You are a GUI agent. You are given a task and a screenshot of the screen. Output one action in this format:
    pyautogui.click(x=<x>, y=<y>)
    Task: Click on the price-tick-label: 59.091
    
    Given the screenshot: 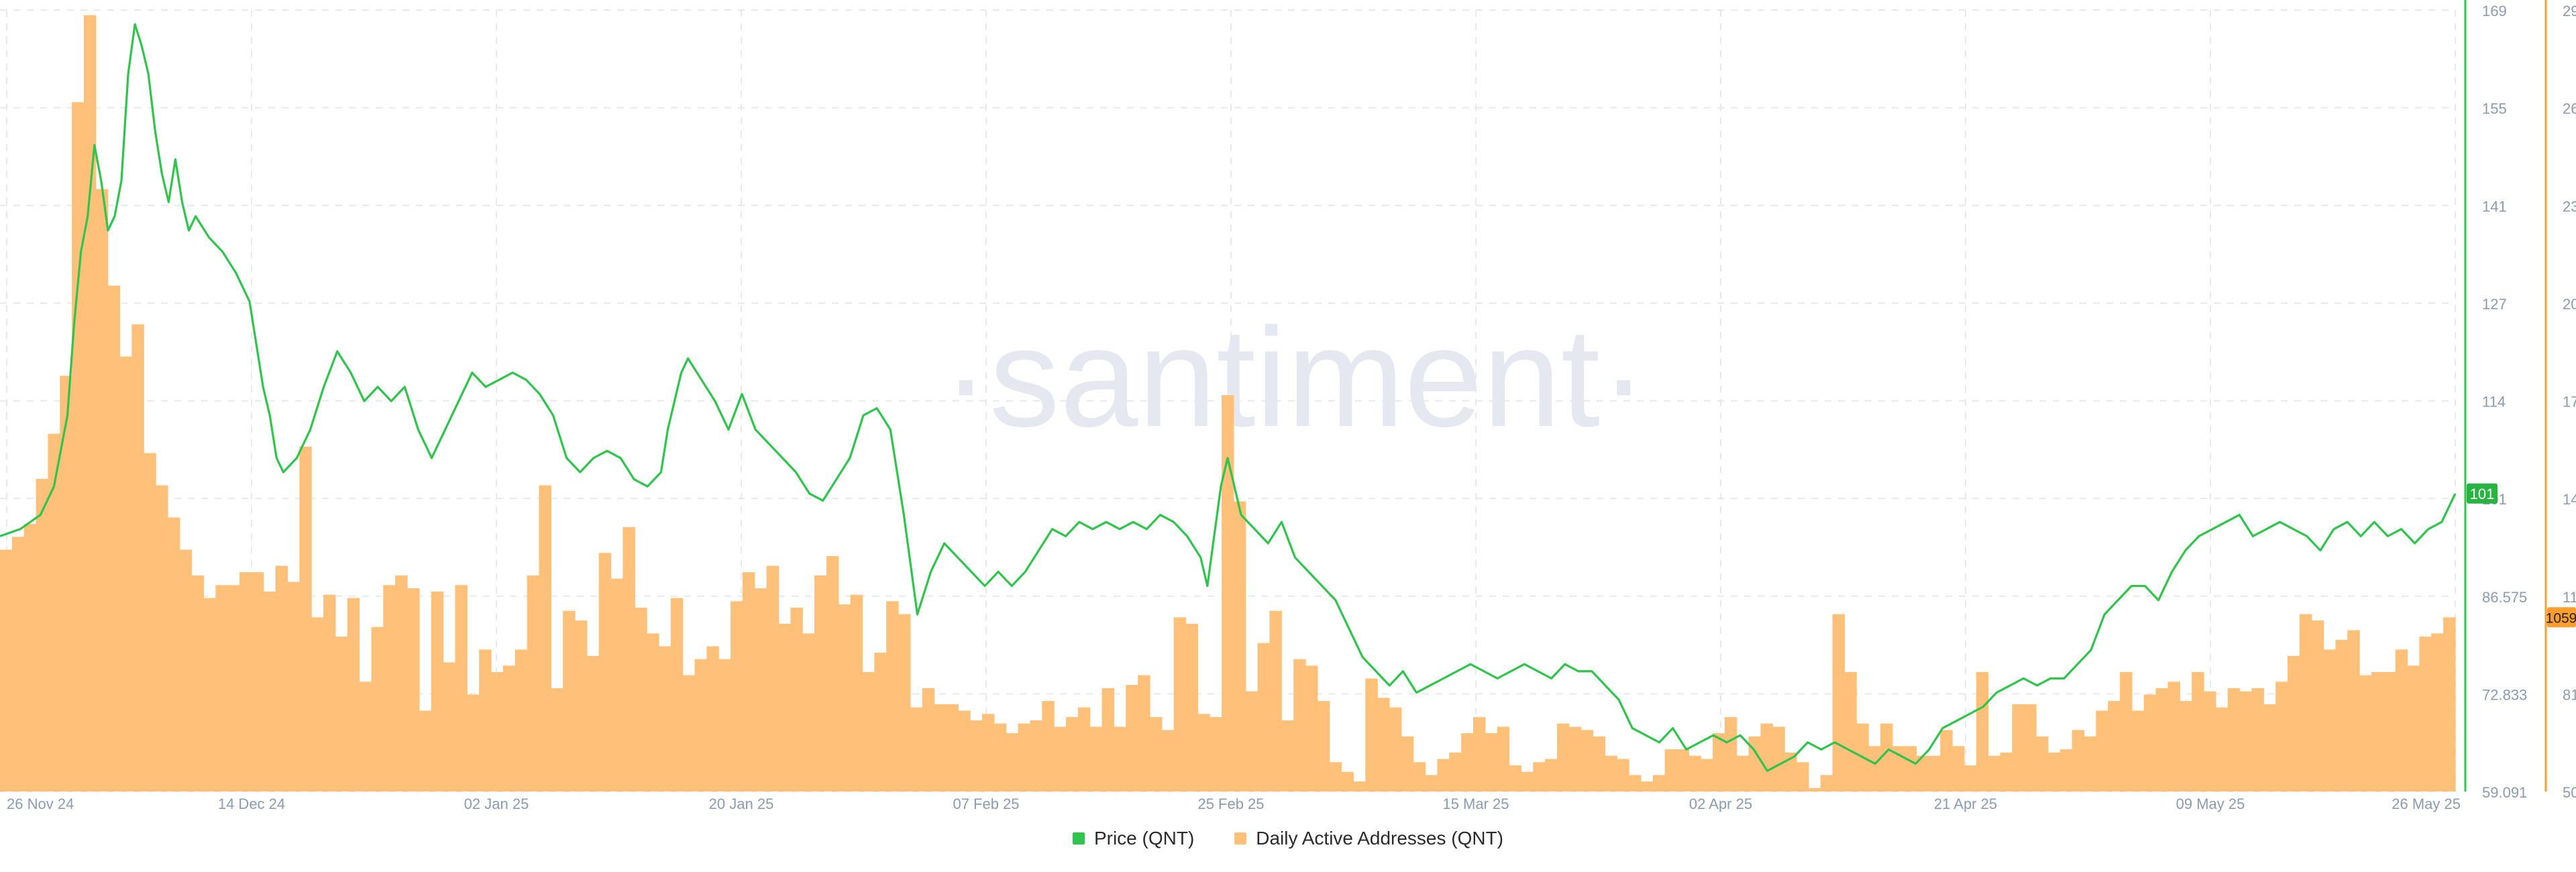 What is the action you would take?
    pyautogui.click(x=2504, y=793)
    